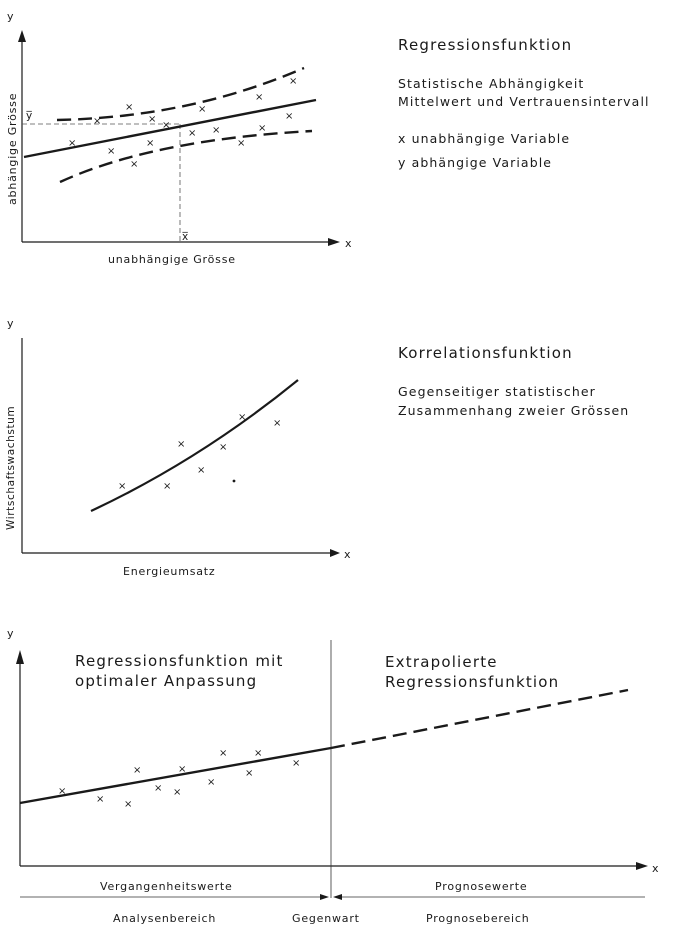 This screenshot has height=943, width=692. I want to click on panel3-right-title-line2: Regressionsfunktion, so click(472, 682).